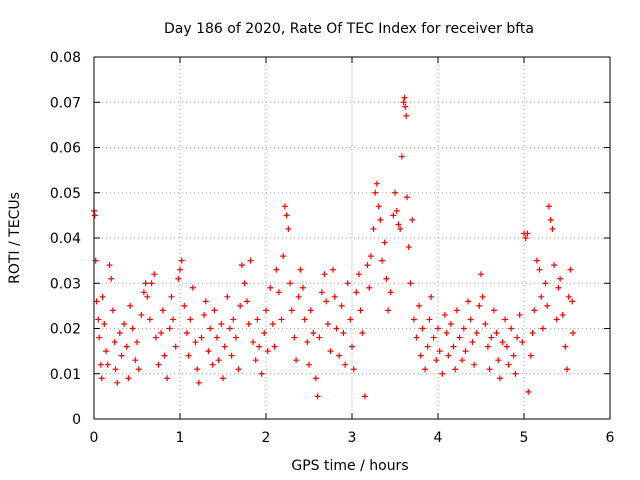 Image resolution: width=640 pixels, height=480 pixels. I want to click on y-tick-label: 0.04, so click(65, 239).